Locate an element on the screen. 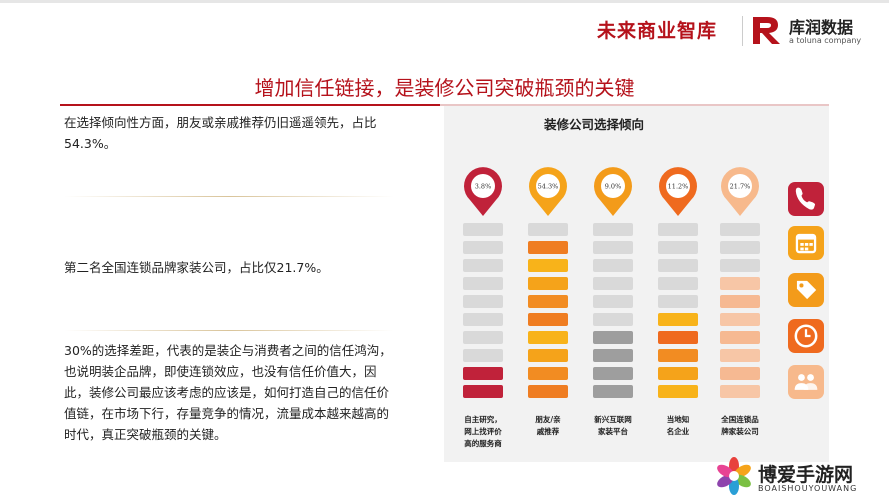 This screenshot has height=500, width=889. title-underline is located at coordinates (250, 105).